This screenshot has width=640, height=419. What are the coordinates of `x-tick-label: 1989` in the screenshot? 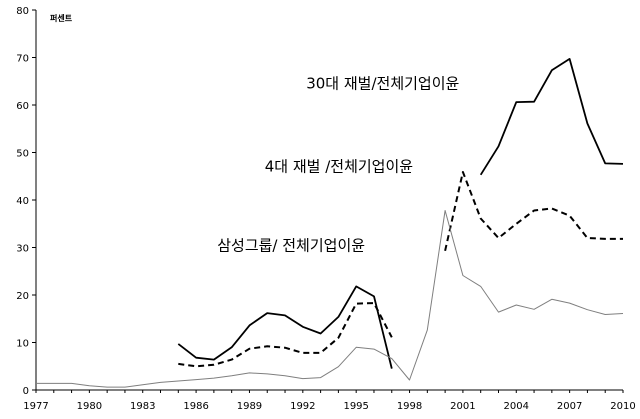 It's located at (249, 406).